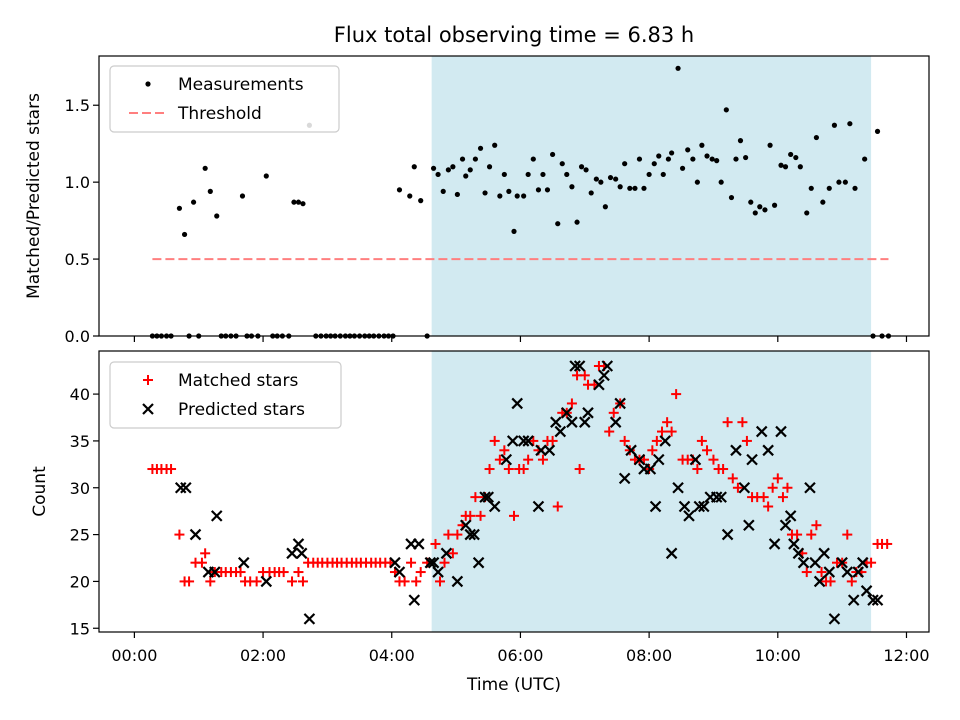 This screenshot has width=960, height=720. I want to click on chart-title: Flux total observing time = 6.83 h, so click(514, 35).